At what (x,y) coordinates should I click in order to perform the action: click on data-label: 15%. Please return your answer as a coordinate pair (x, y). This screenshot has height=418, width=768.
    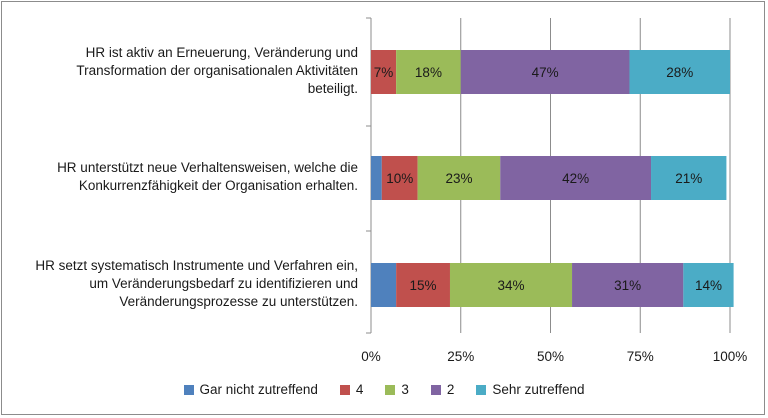
    Looking at the image, I should click on (423, 285).